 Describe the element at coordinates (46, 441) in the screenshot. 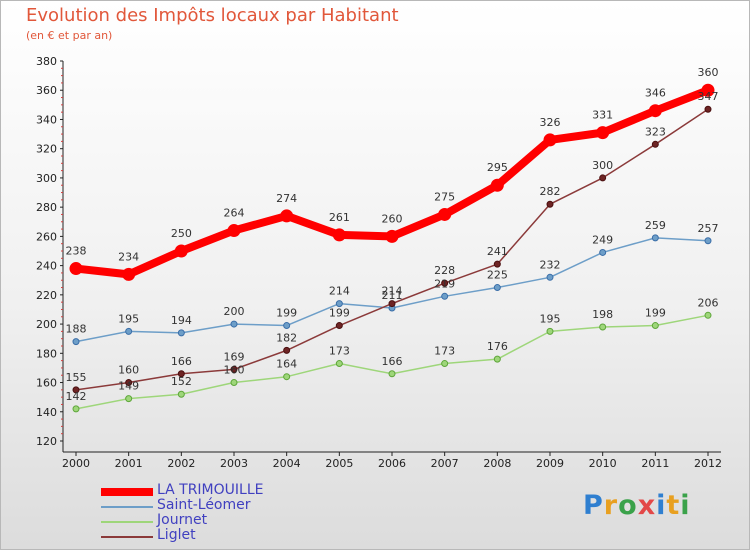

I see `y-tick-label: 120` at that location.